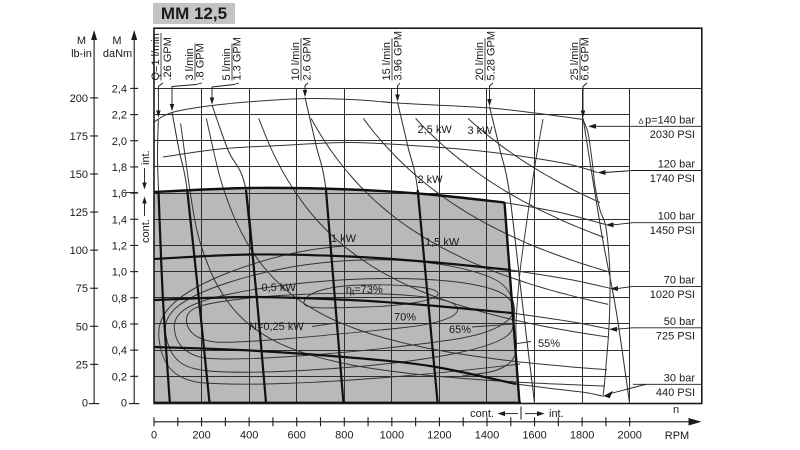  What do you see at coordinates (487, 436) in the screenshot?
I see `svg-text: 1400` at bounding box center [487, 436].